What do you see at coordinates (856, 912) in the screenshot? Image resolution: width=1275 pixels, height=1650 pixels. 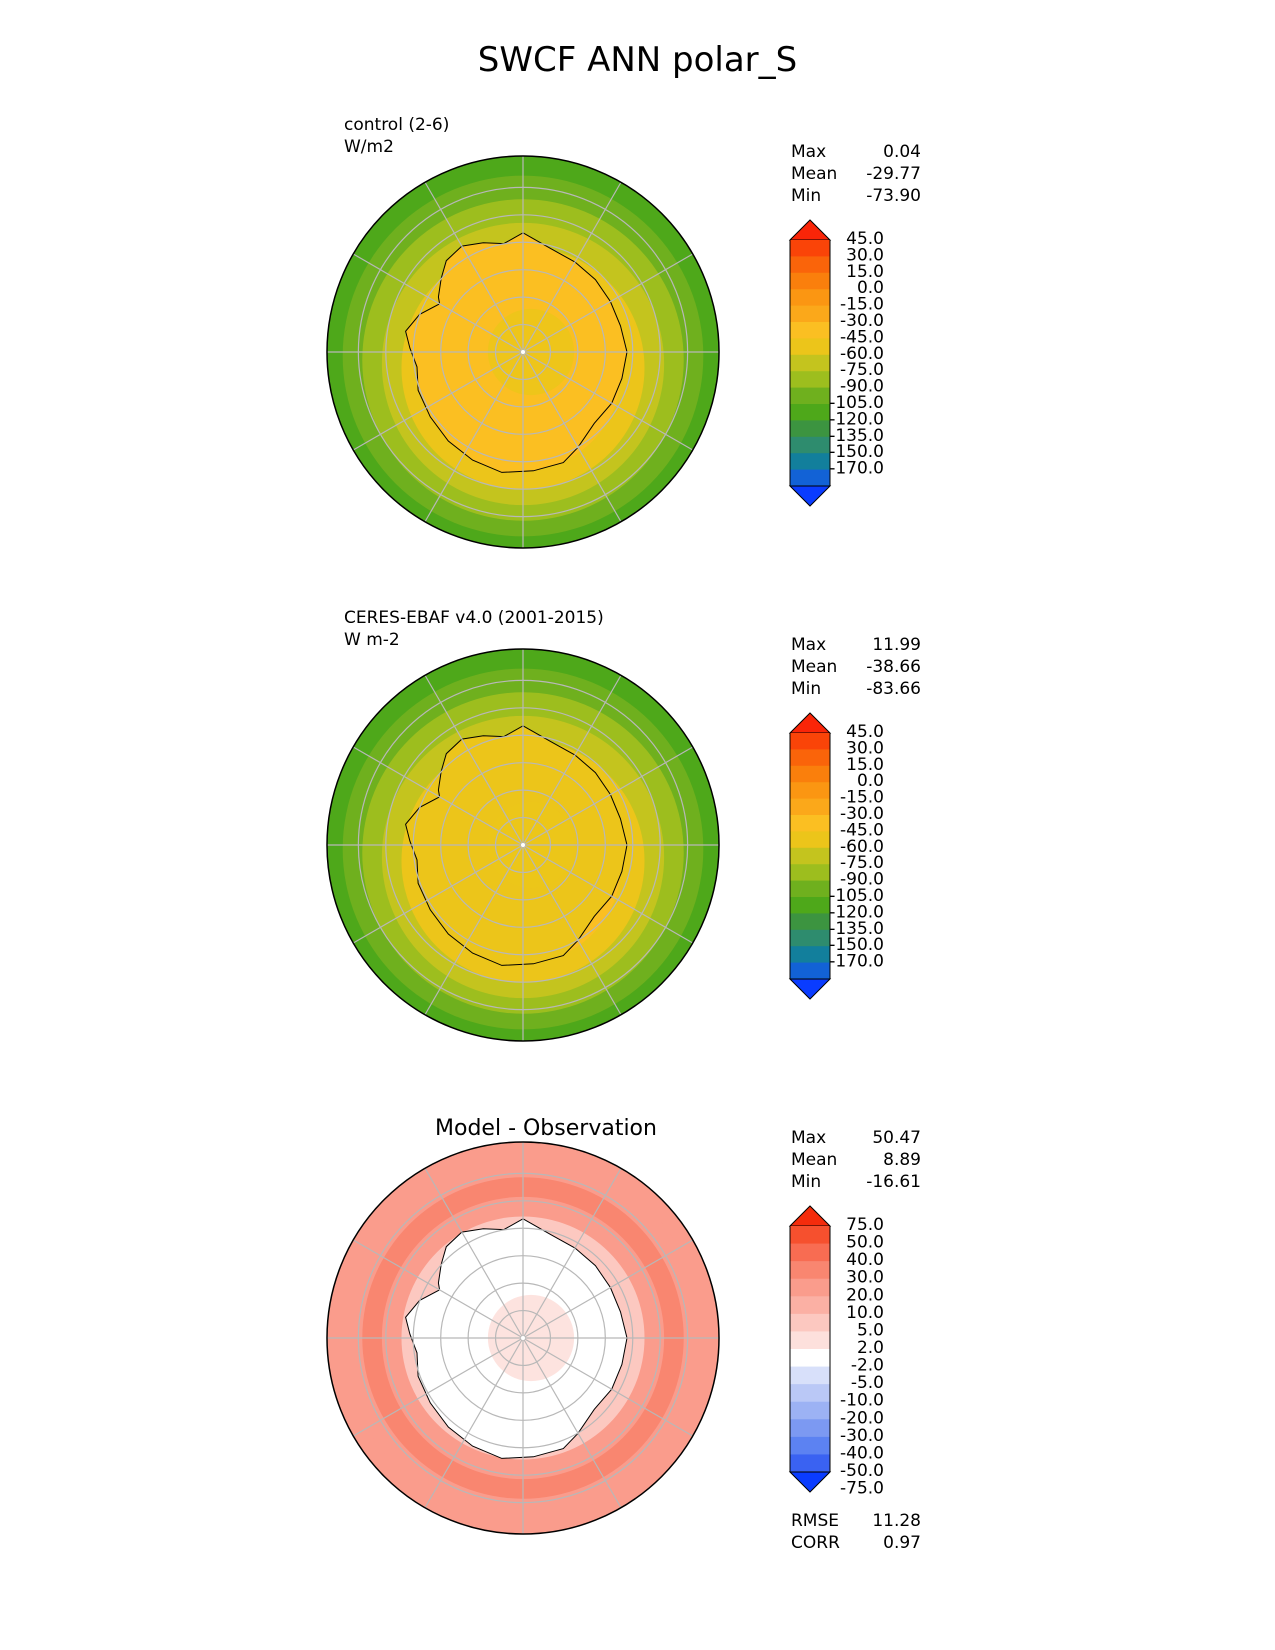 I see `colorbar-tick-label: -120.0` at bounding box center [856, 912].